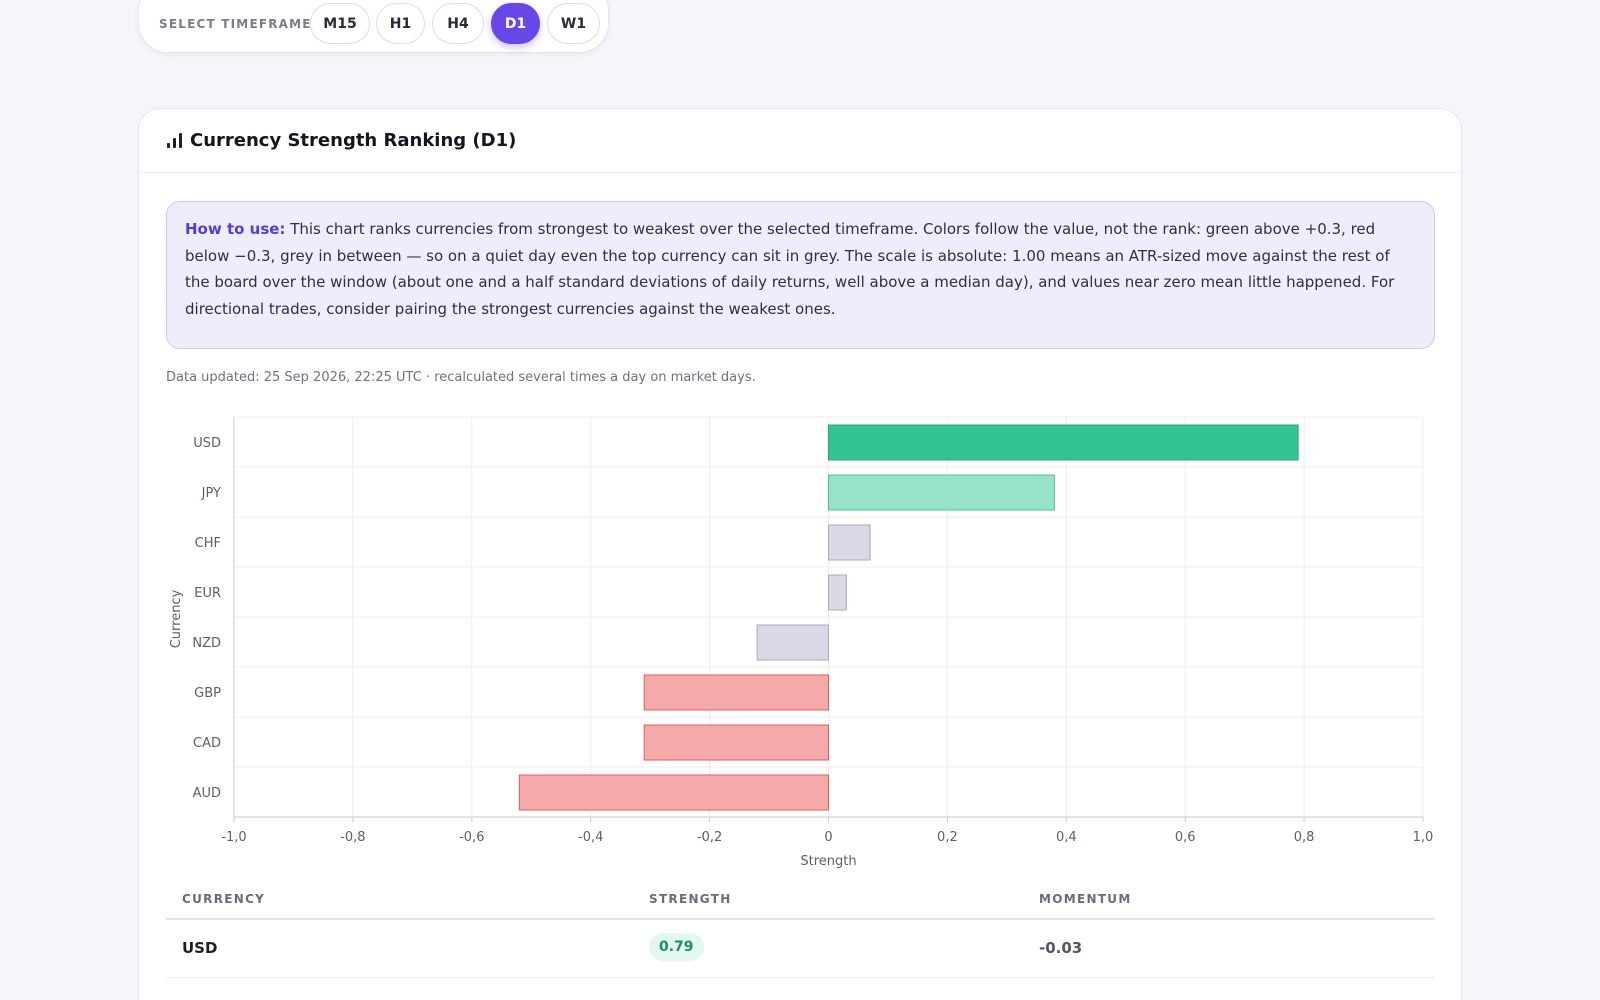 This screenshot has height=1000, width=1600. I want to click on card-header: Currency Strength Ranking (D1), so click(800, 141).